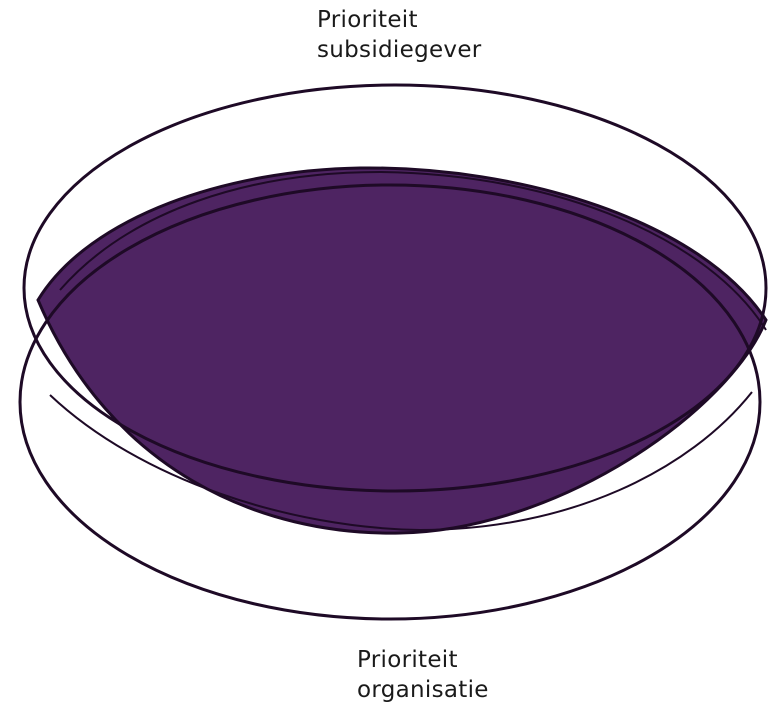  Describe the element at coordinates (407, 660) in the screenshot. I see `label-organisatie-line-1: Prioriteit` at that location.